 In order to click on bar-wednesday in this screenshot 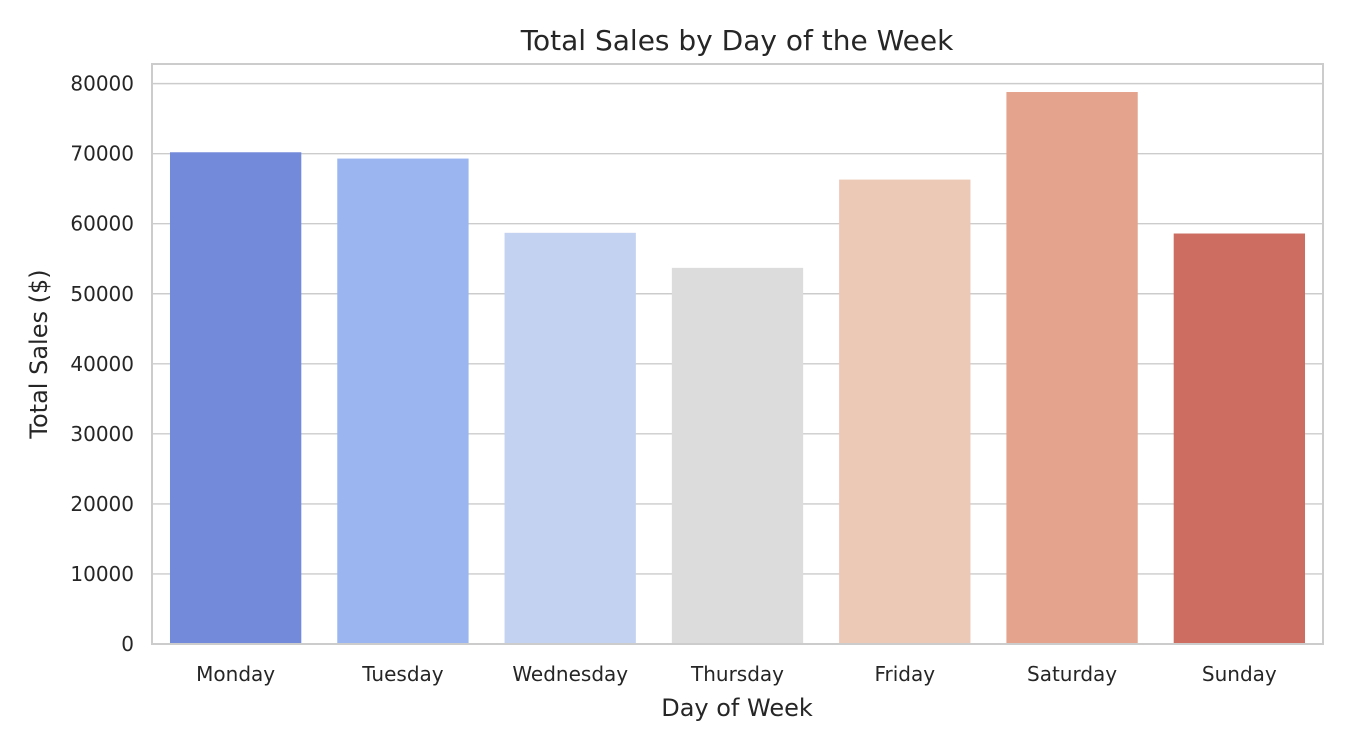, I will do `click(570, 438)`.